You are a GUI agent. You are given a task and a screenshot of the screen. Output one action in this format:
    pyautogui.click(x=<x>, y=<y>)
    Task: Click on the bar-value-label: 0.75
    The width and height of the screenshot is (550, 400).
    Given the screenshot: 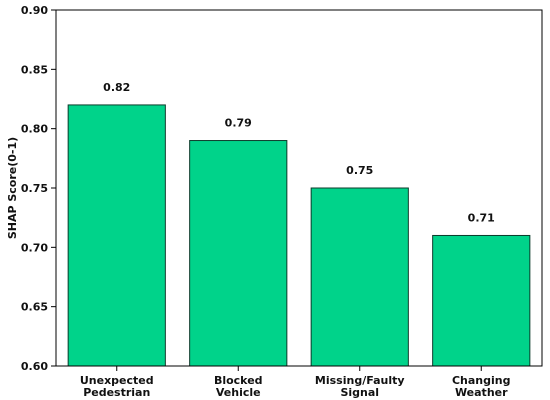 What is the action you would take?
    pyautogui.click(x=359, y=170)
    